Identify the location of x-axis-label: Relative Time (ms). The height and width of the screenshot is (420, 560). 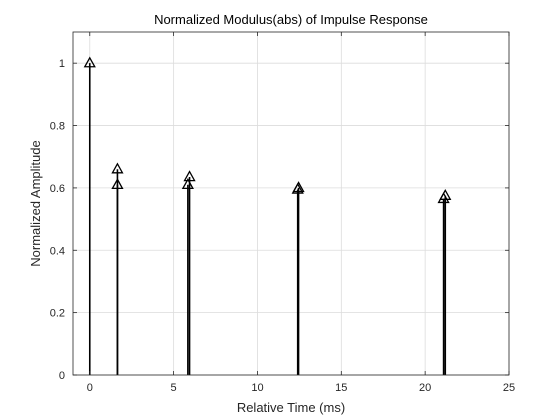
(291, 407).